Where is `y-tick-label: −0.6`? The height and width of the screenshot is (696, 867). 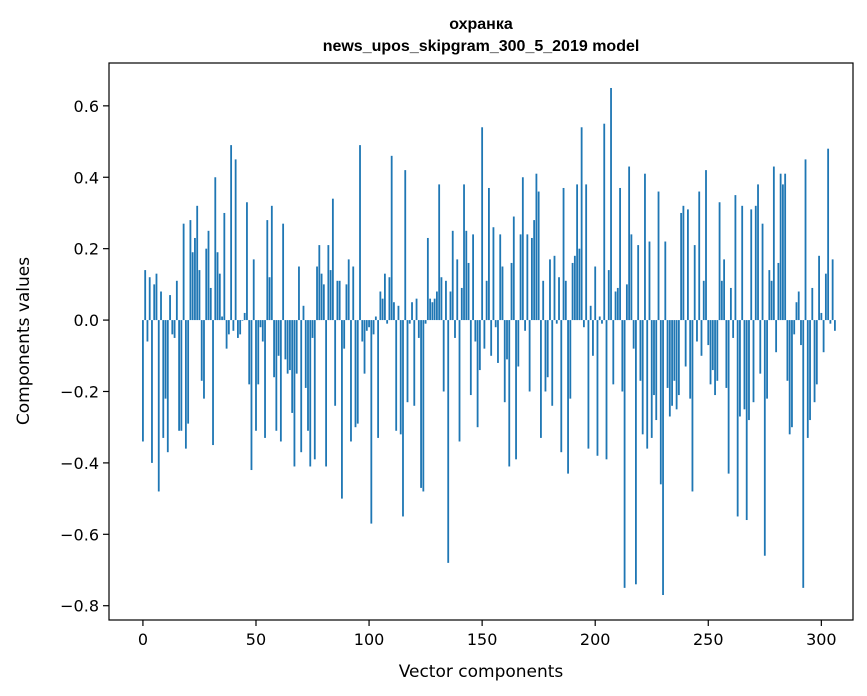
y-tick-label: −0.6 is located at coordinates (79, 534).